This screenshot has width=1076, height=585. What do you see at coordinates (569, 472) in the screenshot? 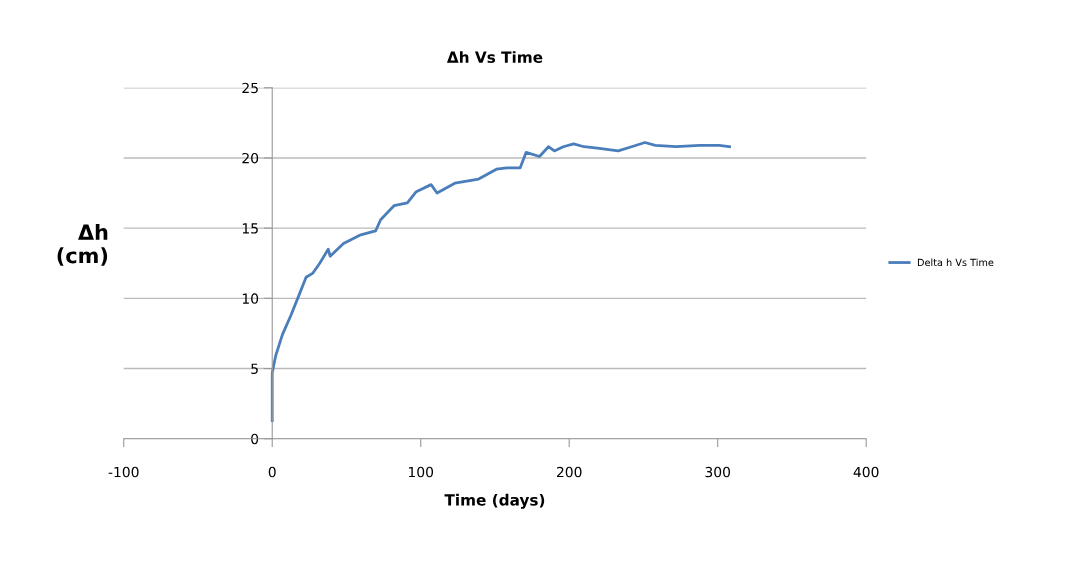
I see `x-tick-label: 200` at bounding box center [569, 472].